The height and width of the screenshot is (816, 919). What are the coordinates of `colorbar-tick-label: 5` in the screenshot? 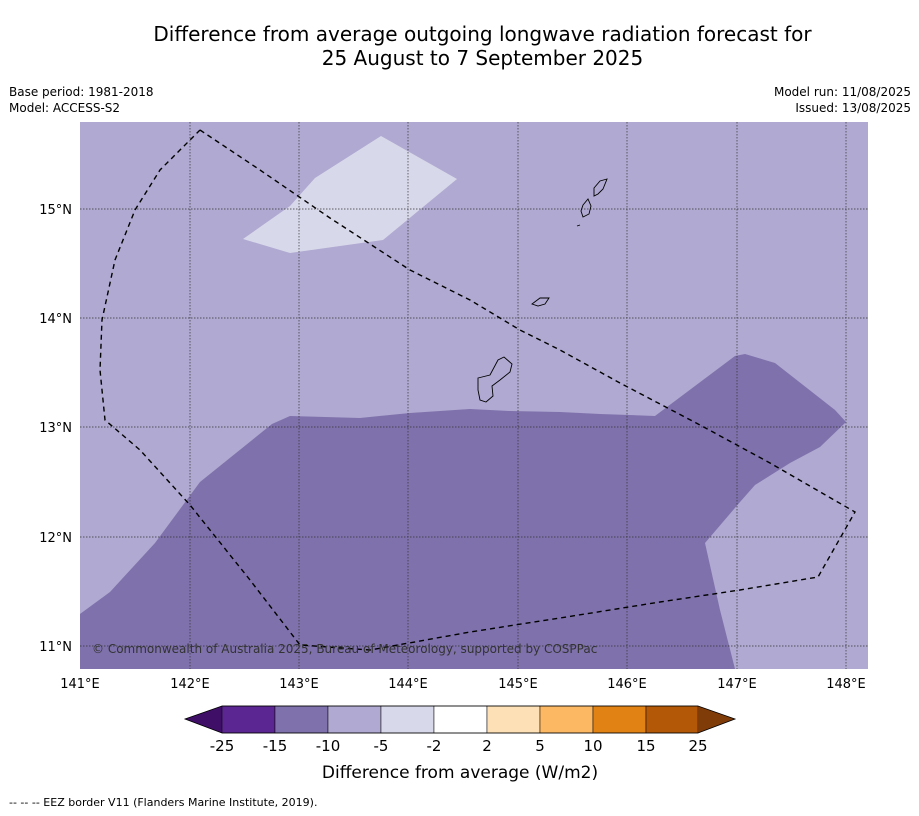 It's located at (540, 746).